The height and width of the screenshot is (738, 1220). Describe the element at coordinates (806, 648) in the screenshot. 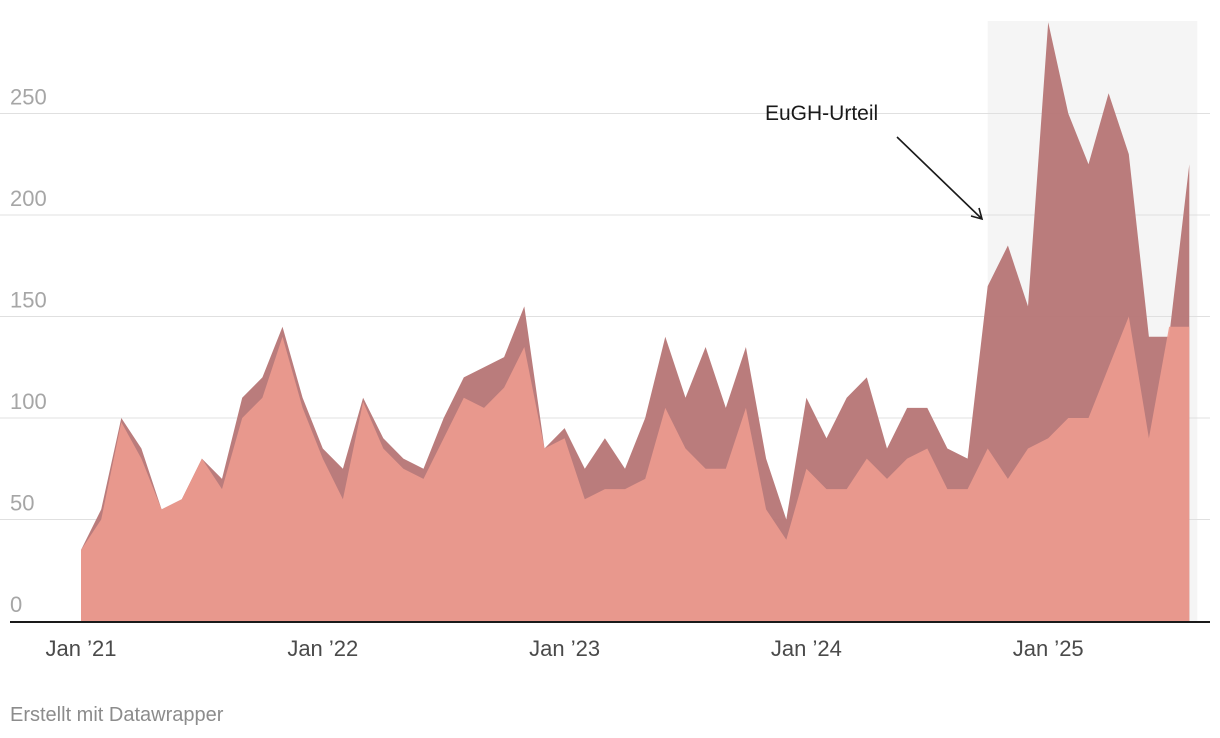

I see `x-tick-4: Jan ’24` at that location.